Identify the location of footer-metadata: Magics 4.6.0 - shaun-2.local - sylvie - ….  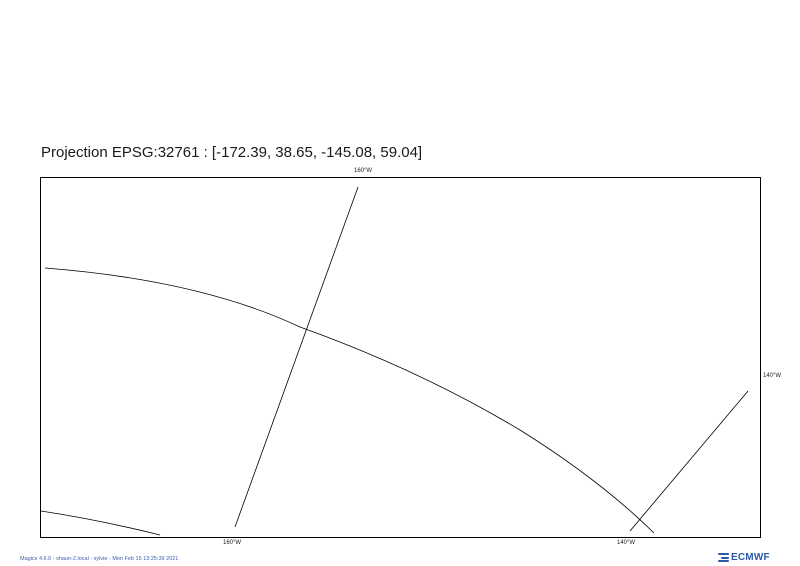
(99, 559).